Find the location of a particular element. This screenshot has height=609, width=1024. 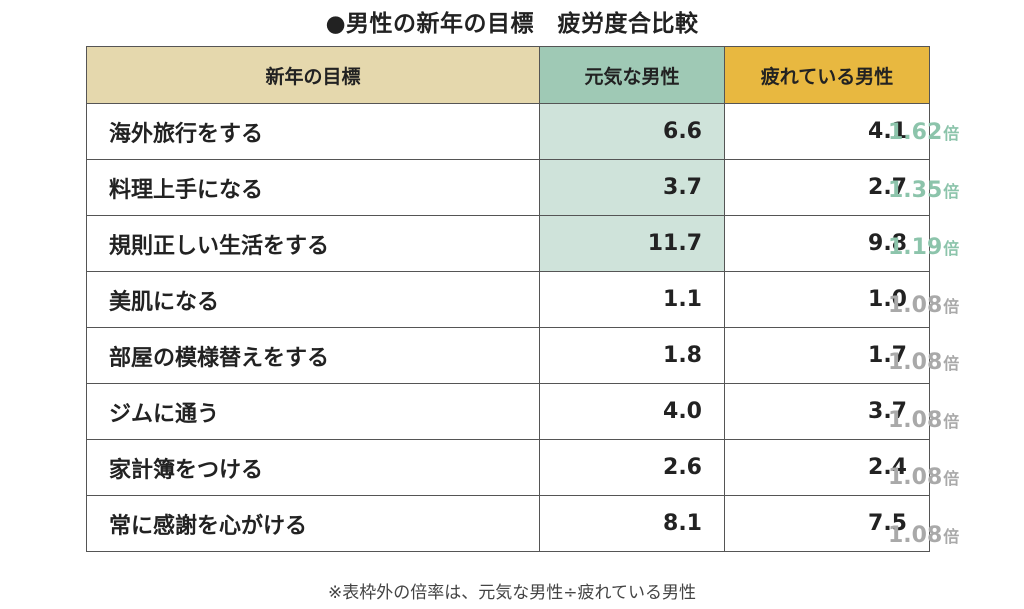

ratio-value: 1.19 is located at coordinates (915, 247).